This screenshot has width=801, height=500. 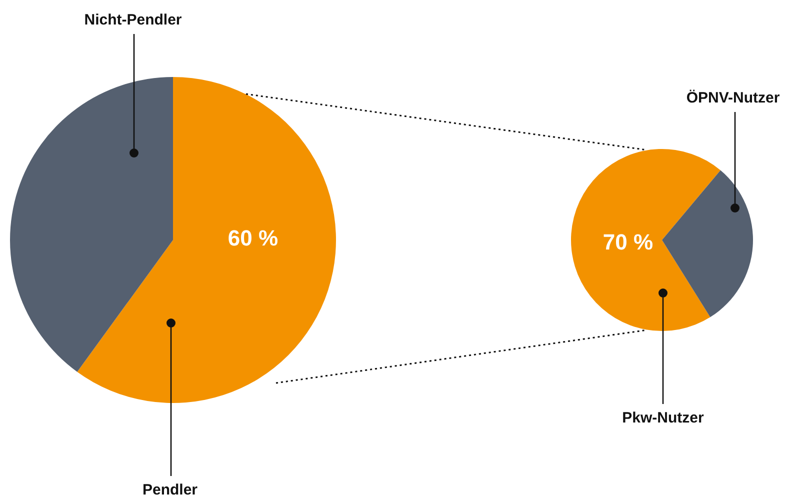 I want to click on slice-label: Nicht-Pendler, so click(x=133, y=20).